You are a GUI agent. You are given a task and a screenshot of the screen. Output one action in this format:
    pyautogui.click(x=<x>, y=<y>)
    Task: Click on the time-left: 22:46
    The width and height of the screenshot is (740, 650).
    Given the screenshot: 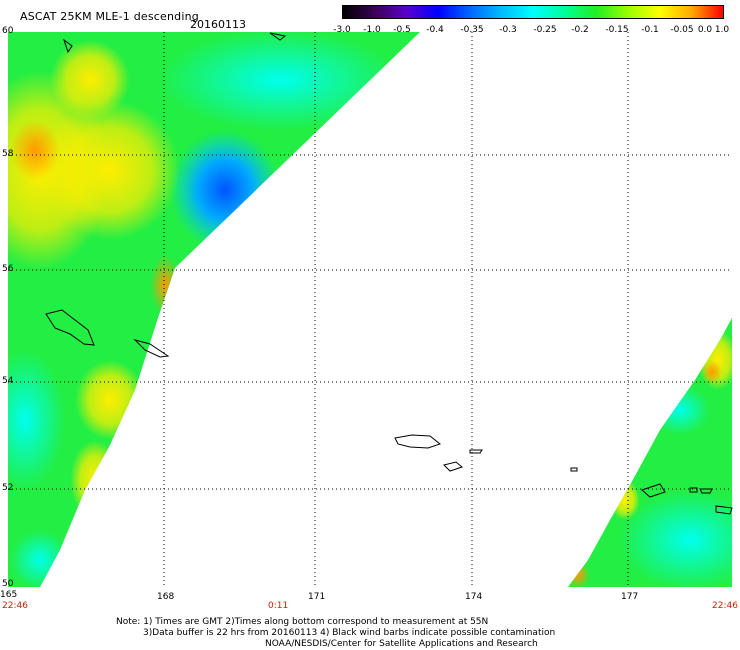 What is the action you would take?
    pyautogui.click(x=15, y=606)
    